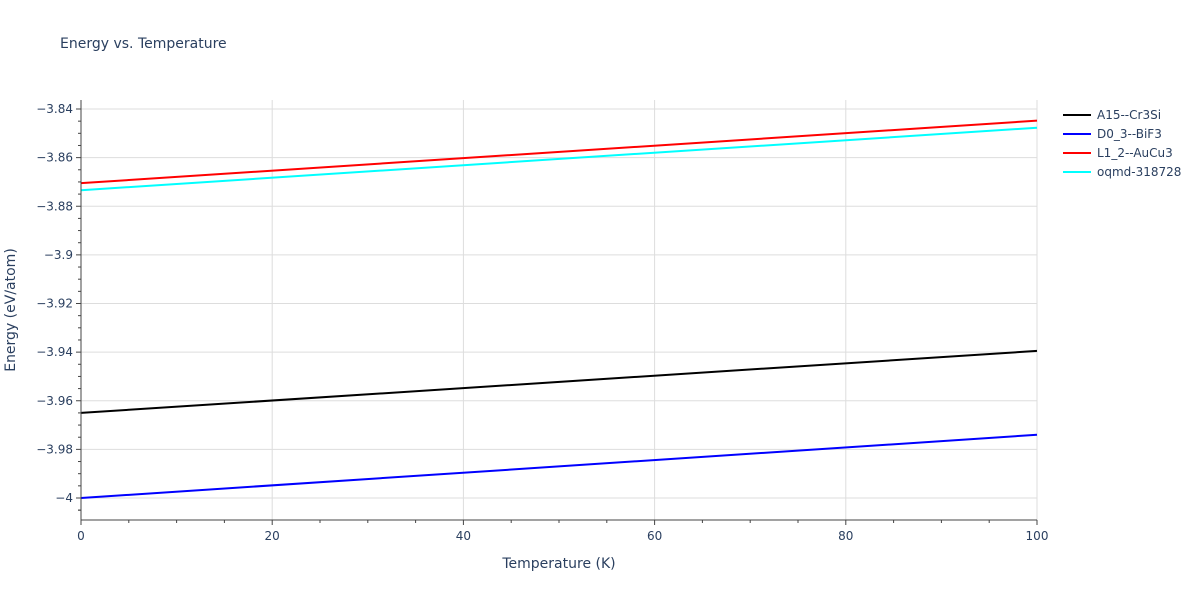 The image size is (1200, 600). Describe the element at coordinates (64, 498) in the screenshot. I see `y-tick-label: −4` at that location.